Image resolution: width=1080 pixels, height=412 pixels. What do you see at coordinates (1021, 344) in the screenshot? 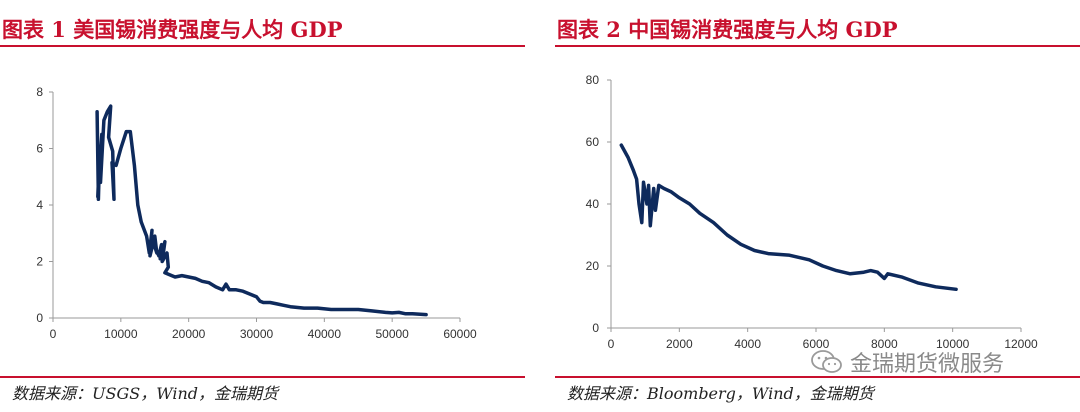
I see `x-tick-label: 12000` at bounding box center [1021, 344].